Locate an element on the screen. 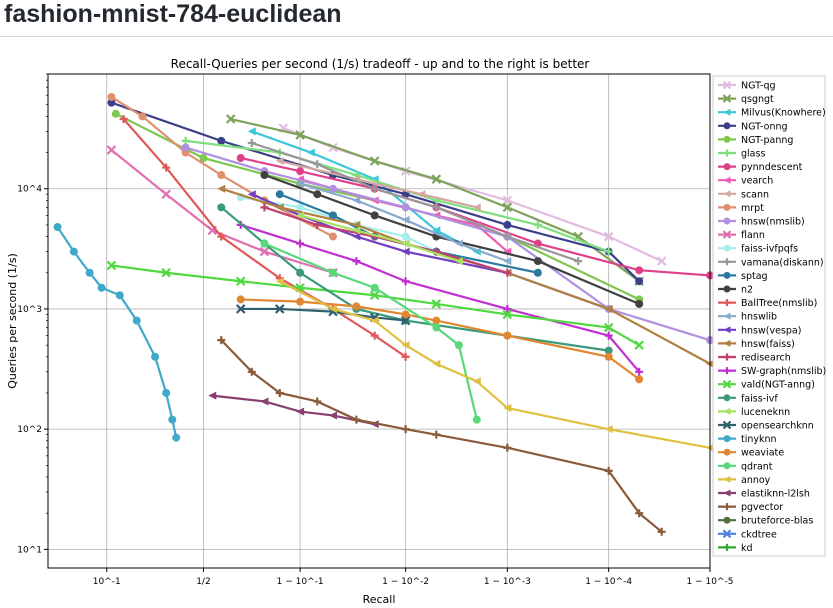  legend-label: pynndescent is located at coordinates (772, 167).